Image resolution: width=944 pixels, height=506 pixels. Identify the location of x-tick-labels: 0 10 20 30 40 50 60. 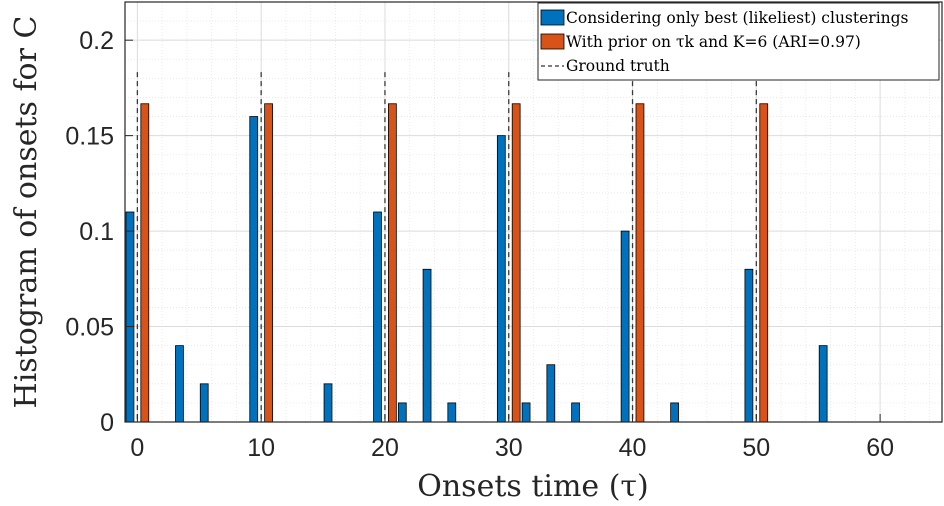
(512, 448).